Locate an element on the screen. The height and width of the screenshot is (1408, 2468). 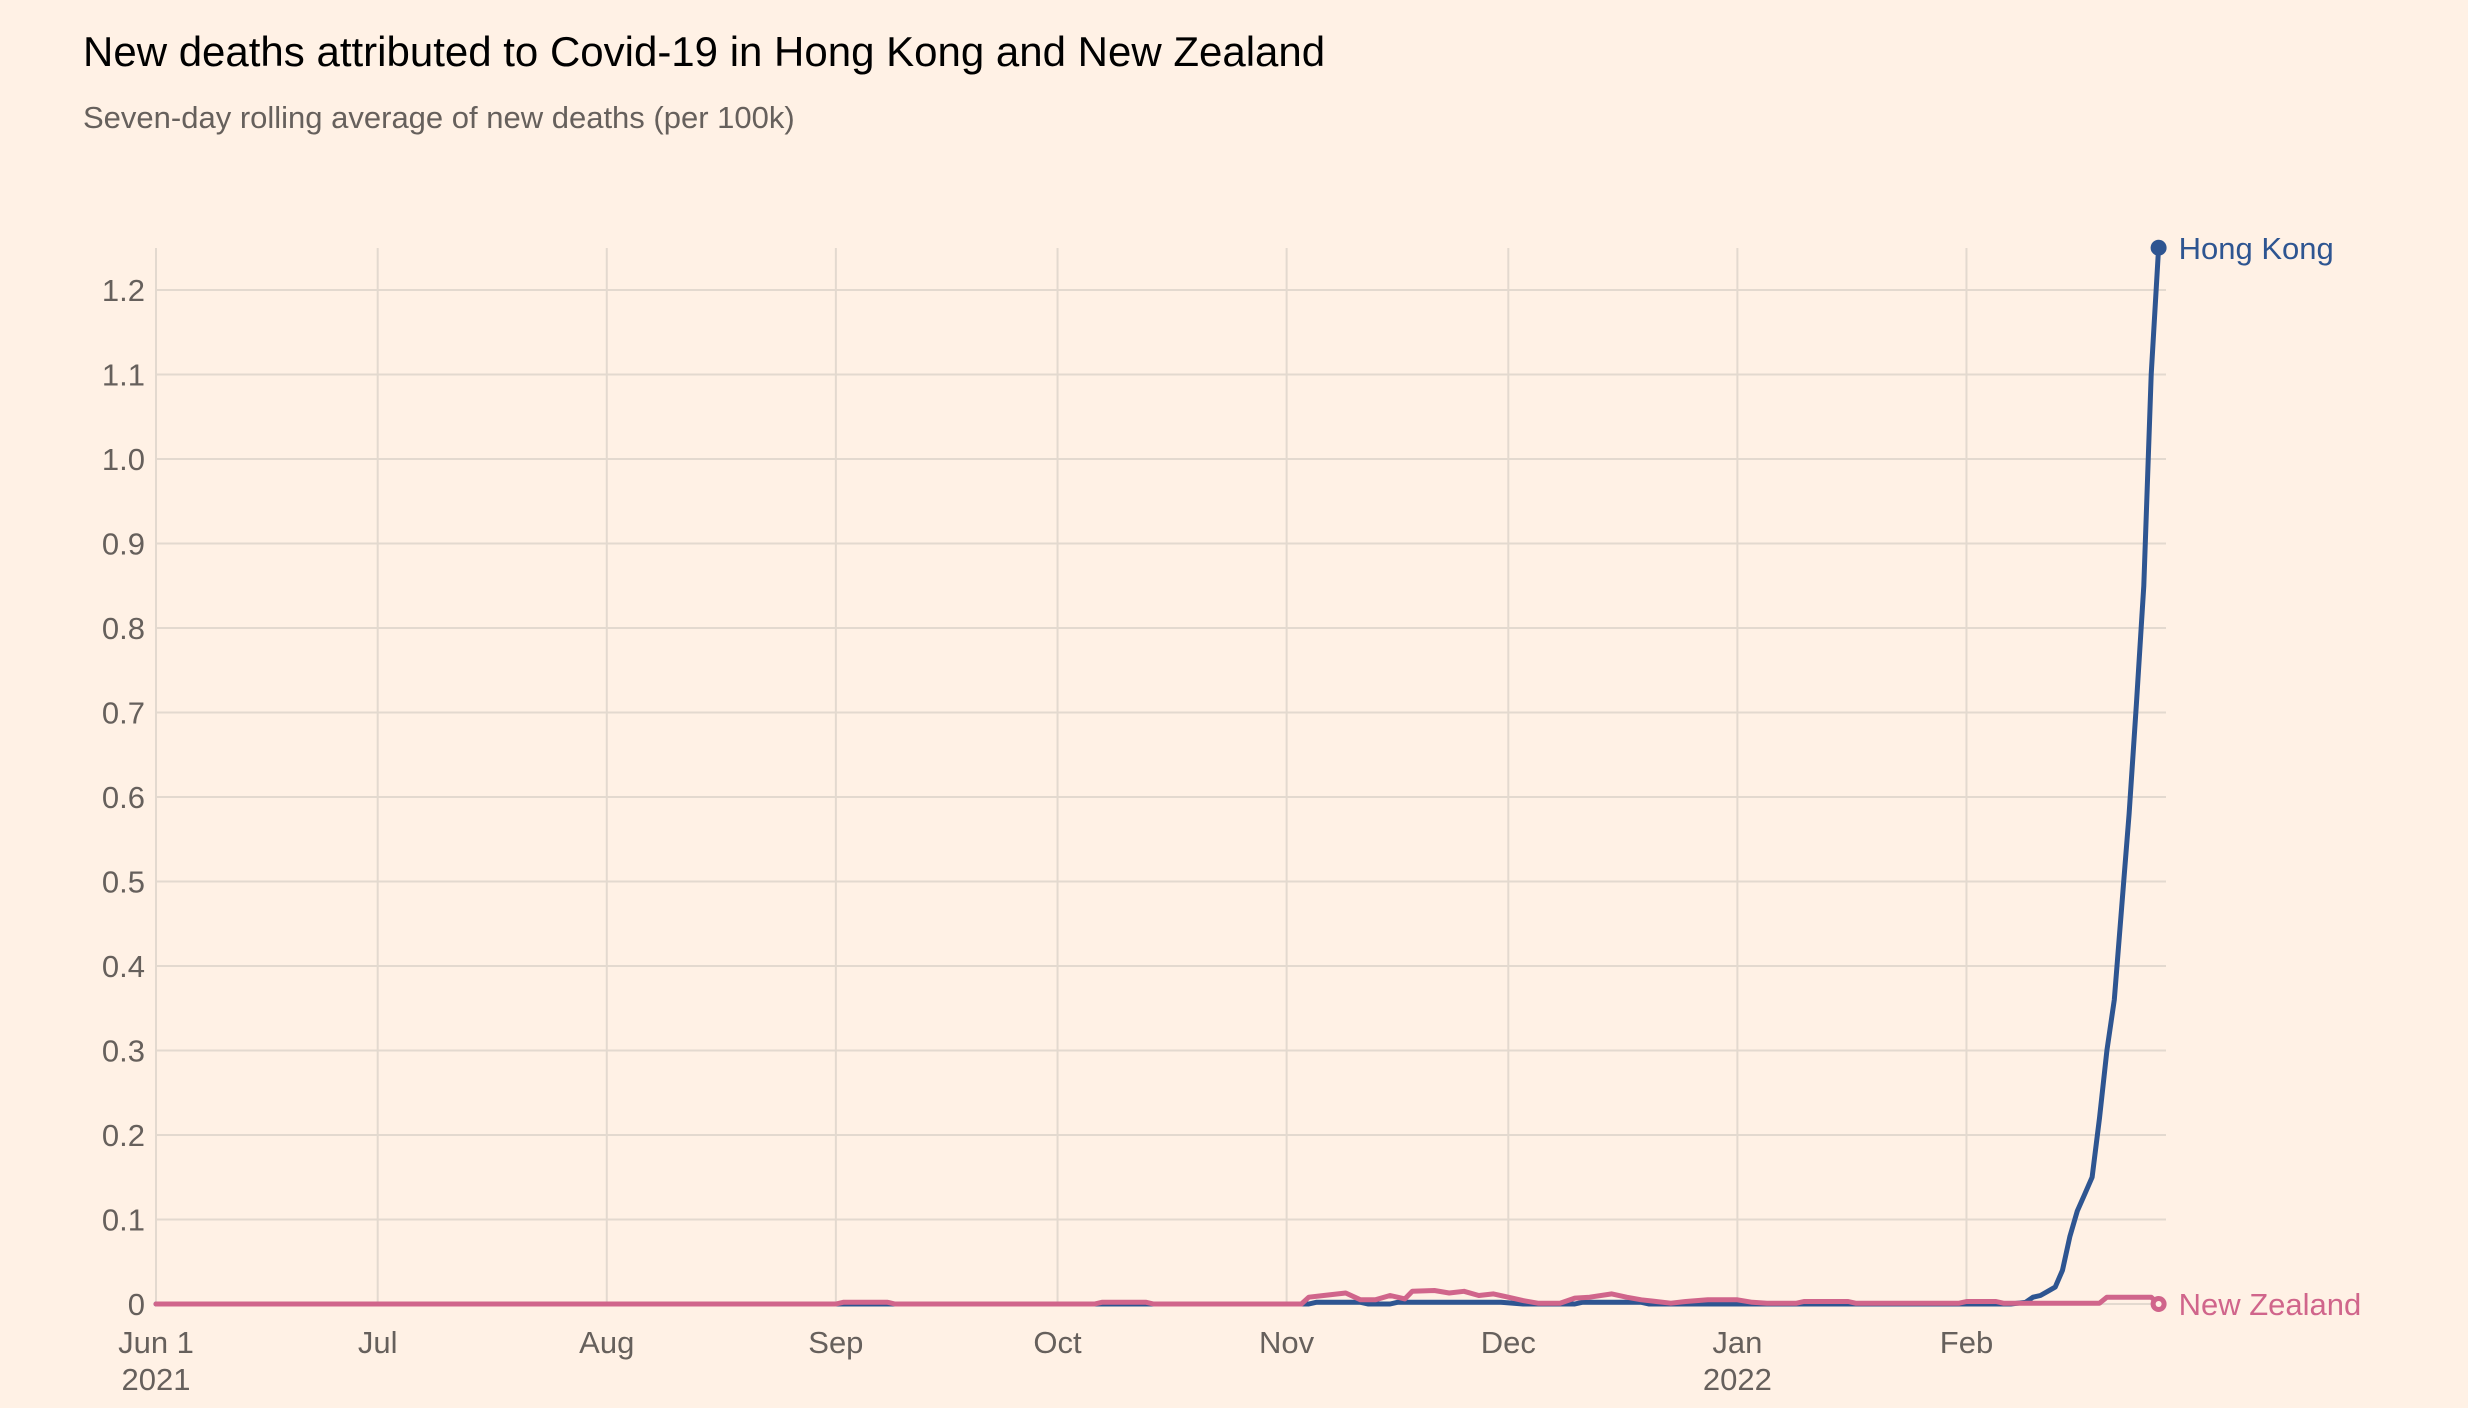
y-tick-label: 0.2 is located at coordinates (123, 1135).